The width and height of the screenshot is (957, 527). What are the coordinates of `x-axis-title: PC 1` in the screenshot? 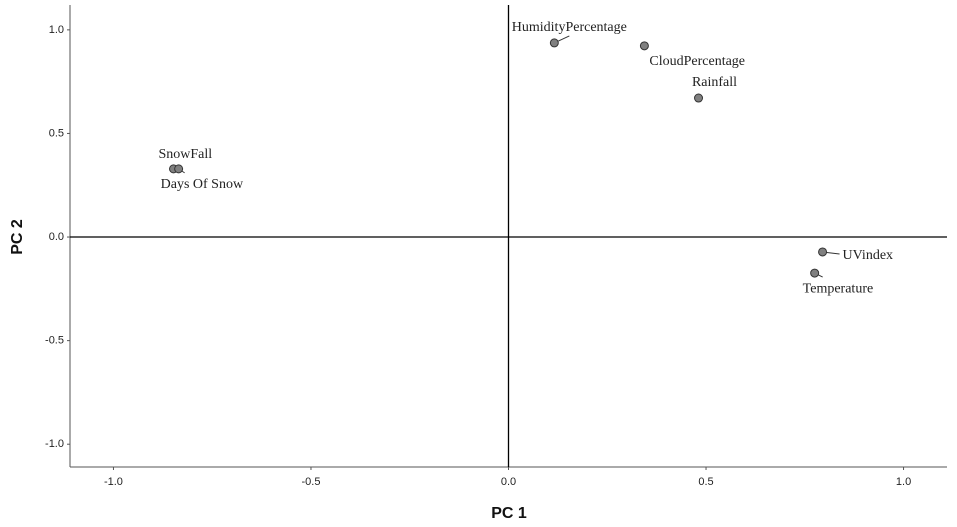 It's located at (509, 513).